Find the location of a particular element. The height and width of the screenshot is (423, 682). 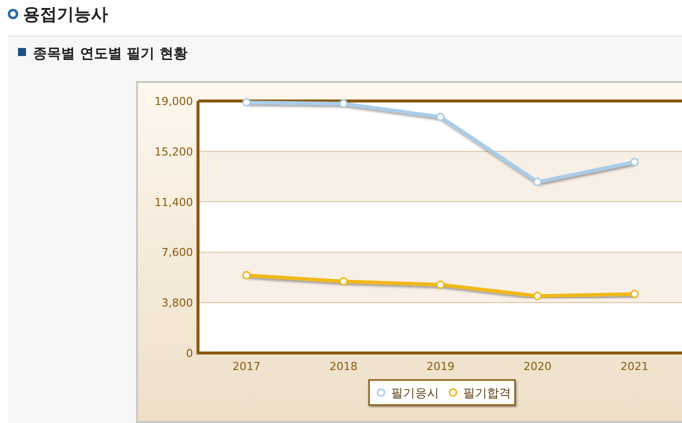

y-tick-label: 7,600 is located at coordinates (177, 253).